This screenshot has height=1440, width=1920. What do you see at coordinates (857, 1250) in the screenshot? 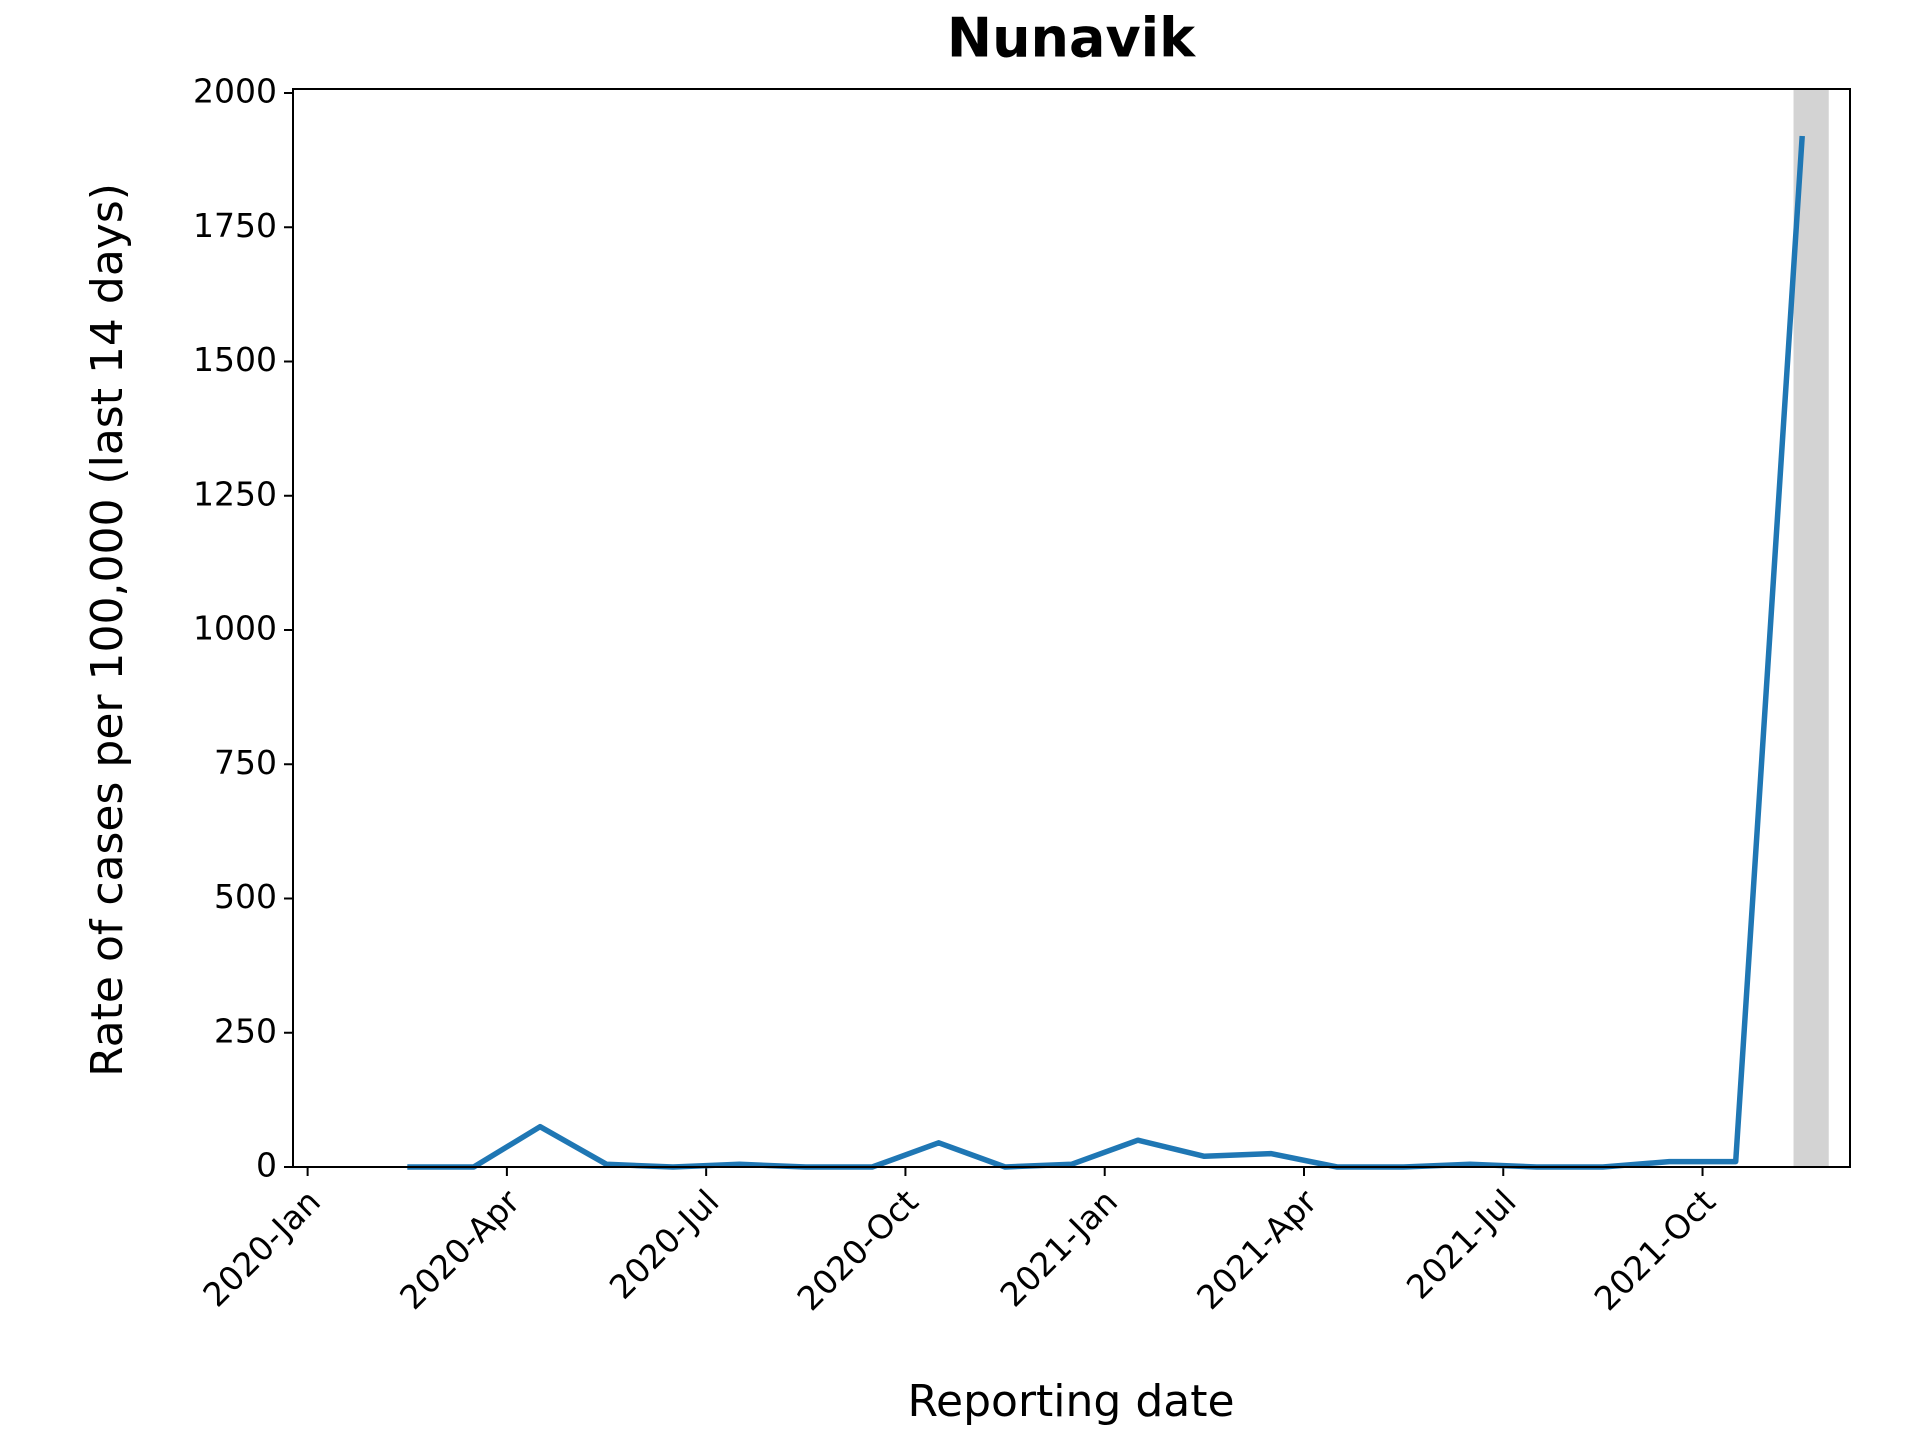
I see `x-tick-label: 2020-Oct` at bounding box center [857, 1250].